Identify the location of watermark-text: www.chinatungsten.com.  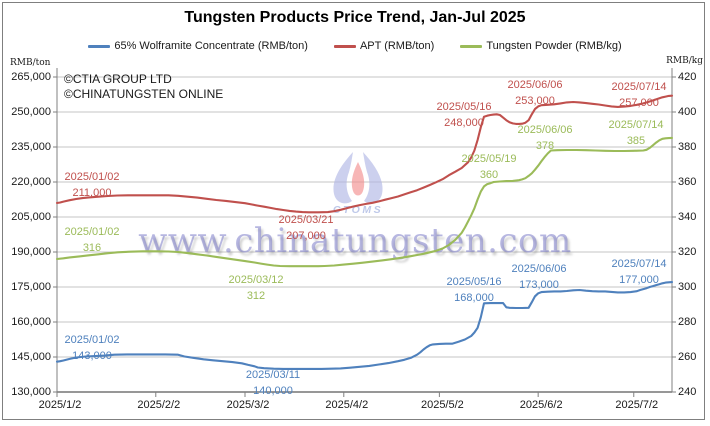
(355, 241).